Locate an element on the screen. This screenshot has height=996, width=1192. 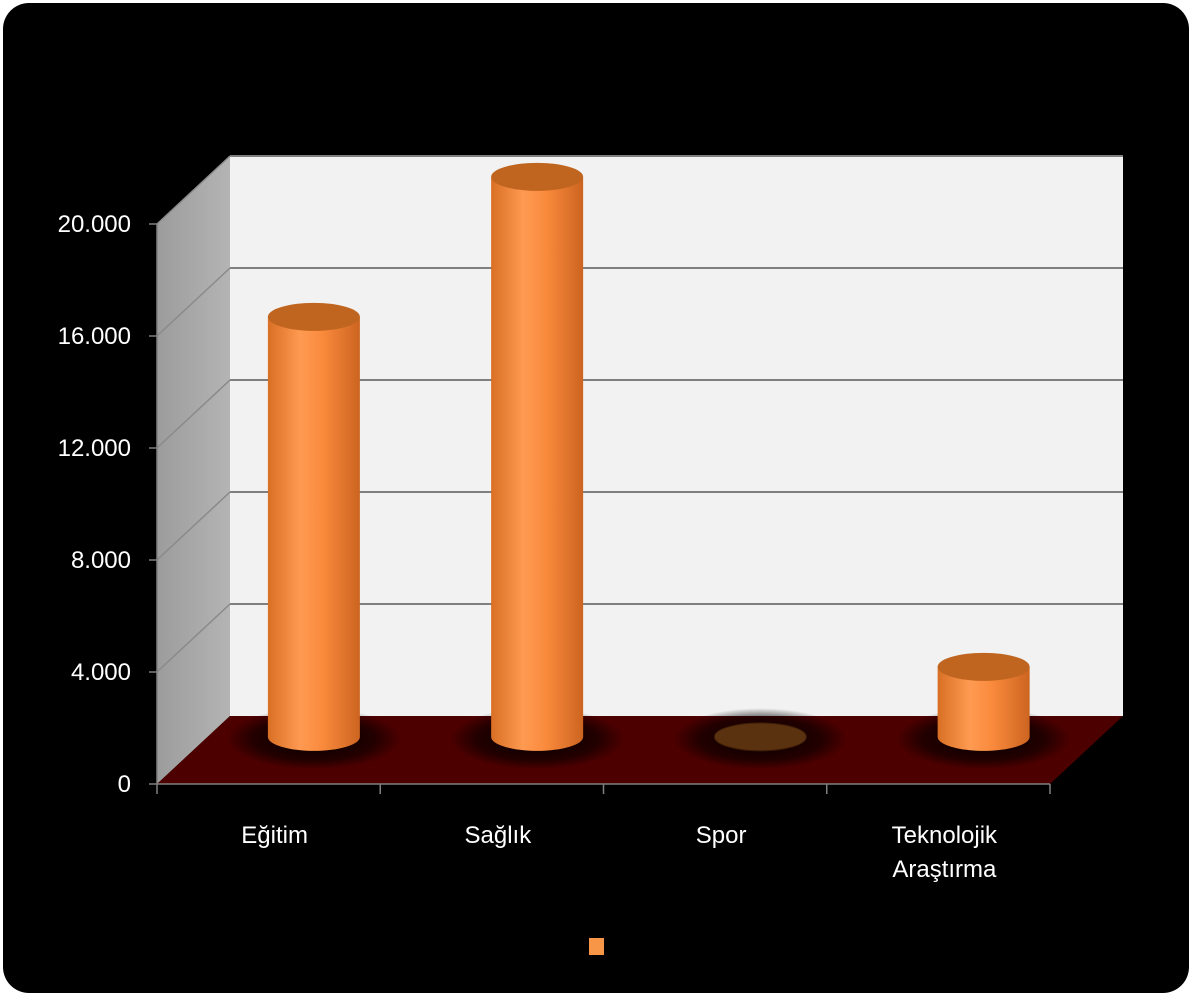
x-tick-label: Eğitim is located at coordinates (274, 835).